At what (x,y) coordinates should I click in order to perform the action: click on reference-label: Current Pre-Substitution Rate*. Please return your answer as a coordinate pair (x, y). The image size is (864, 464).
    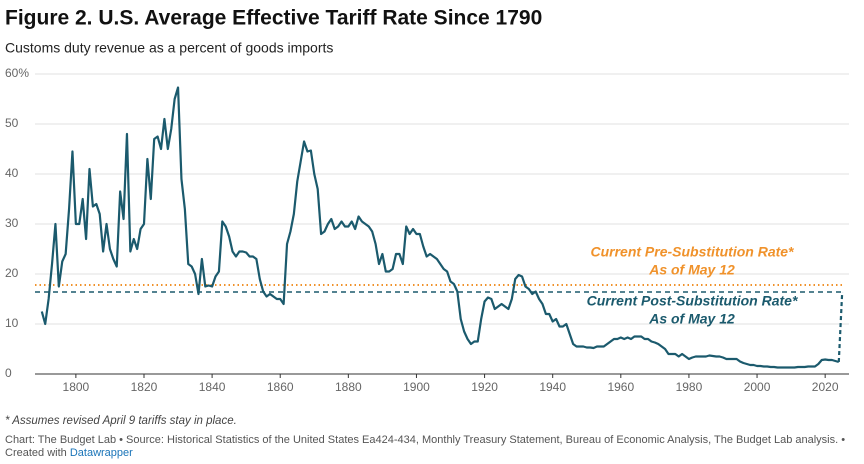
    Looking at the image, I should click on (692, 252).